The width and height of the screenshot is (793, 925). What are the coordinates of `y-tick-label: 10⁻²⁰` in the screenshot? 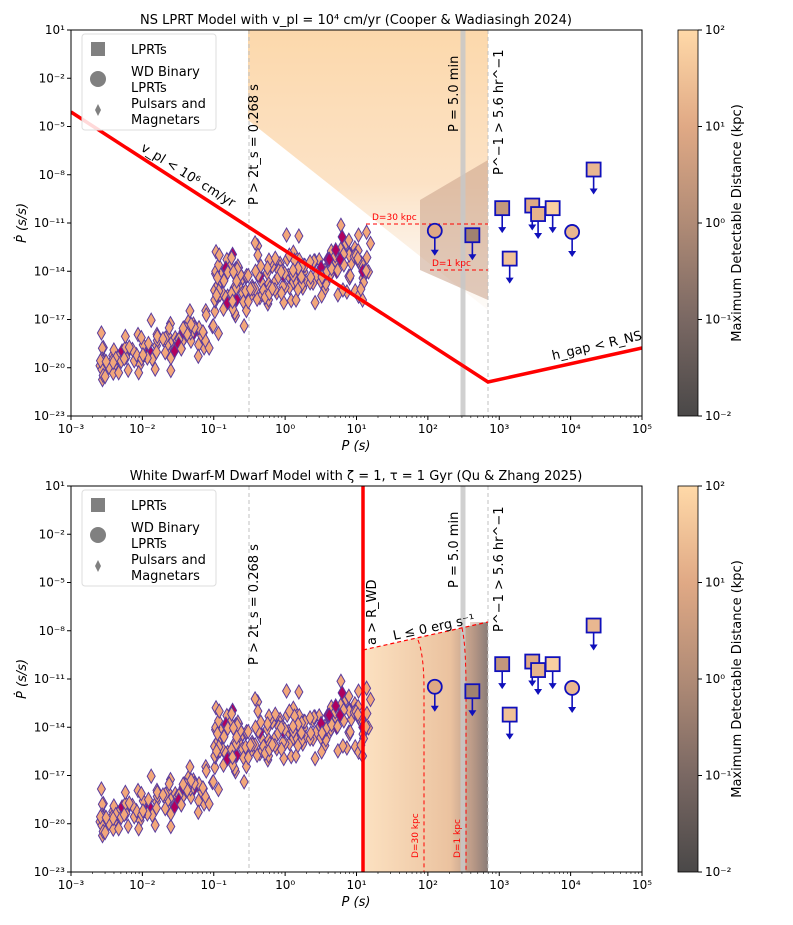 It's located at (49, 824).